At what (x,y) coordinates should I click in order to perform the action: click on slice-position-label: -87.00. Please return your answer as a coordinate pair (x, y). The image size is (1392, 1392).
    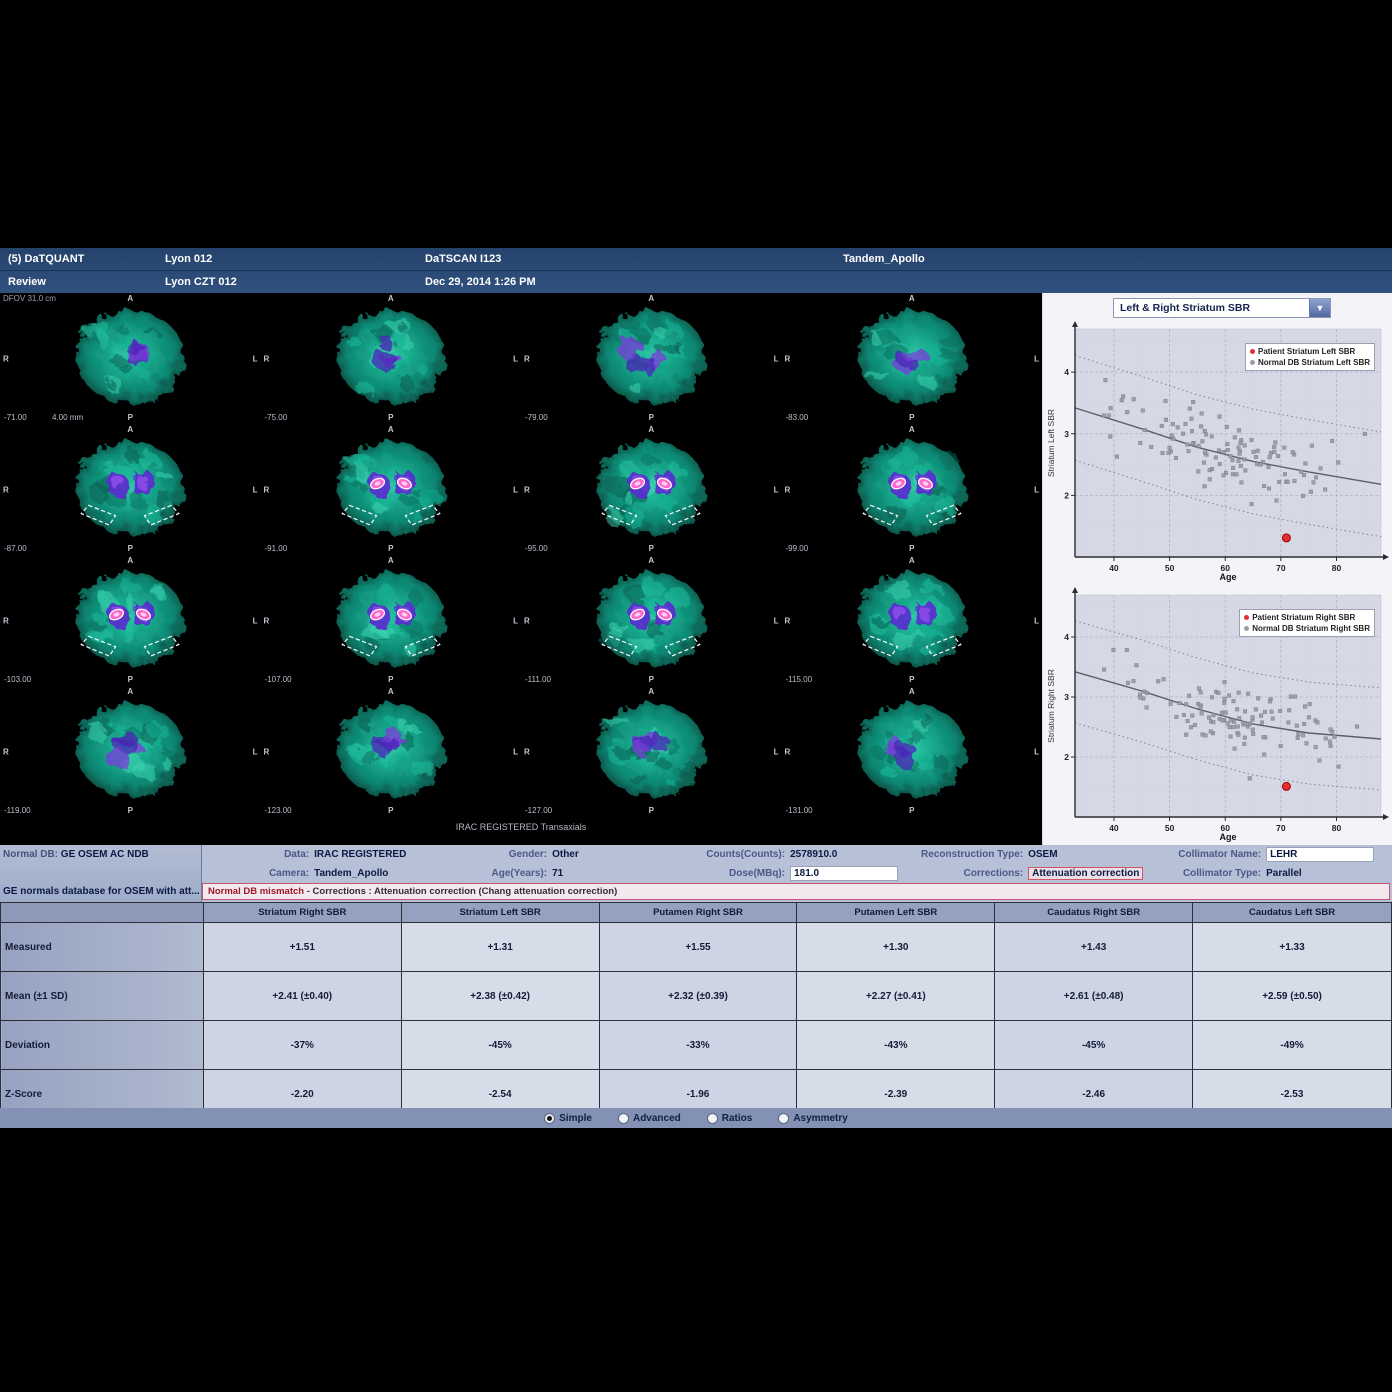
    Looking at the image, I should click on (15, 548).